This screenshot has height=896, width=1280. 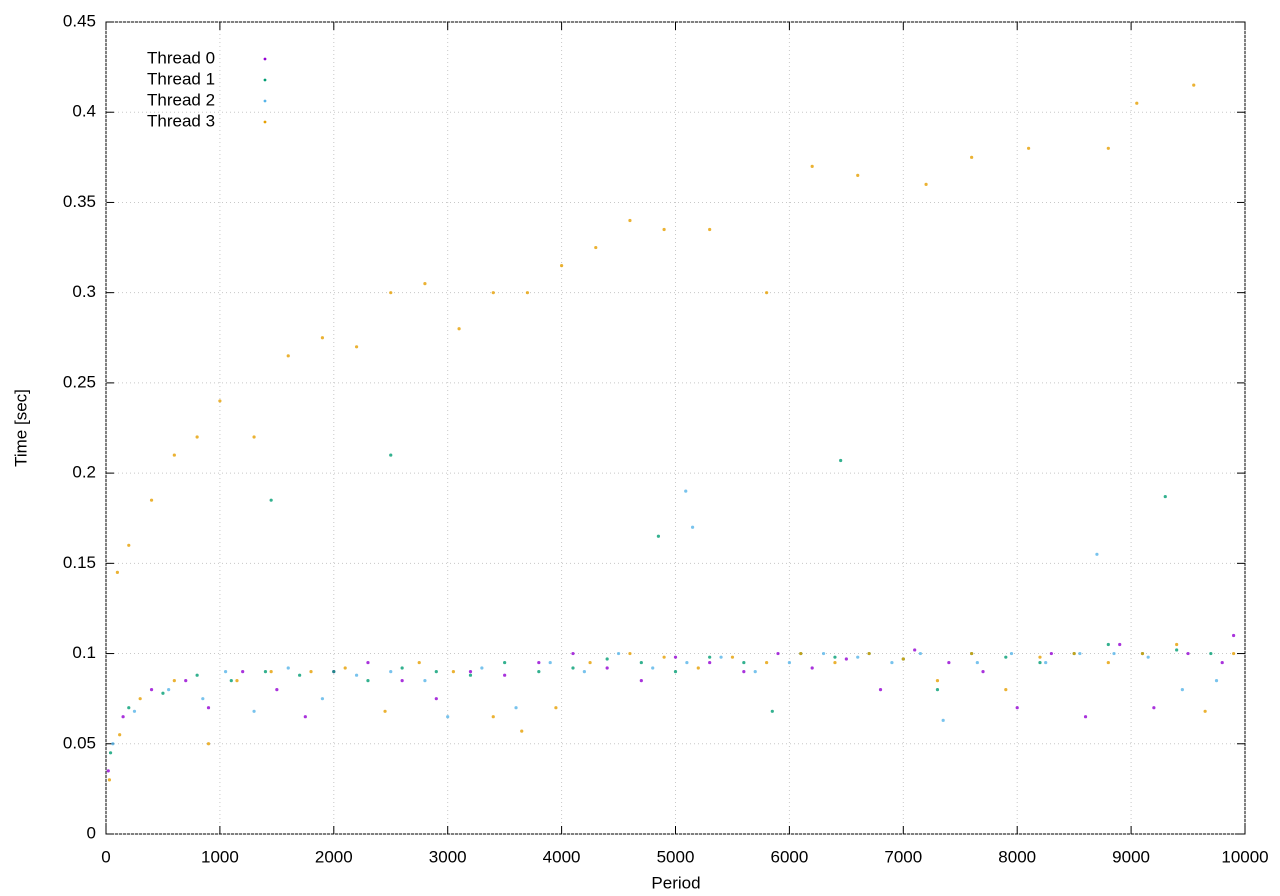 I want to click on y-tick-label: 0.45, so click(x=79, y=20).